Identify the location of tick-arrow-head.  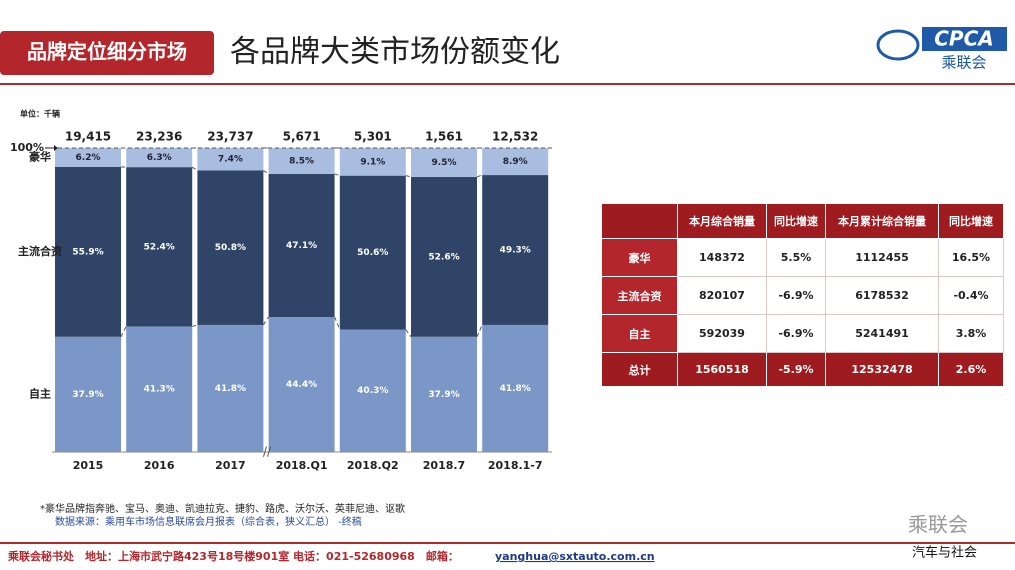
(56, 148).